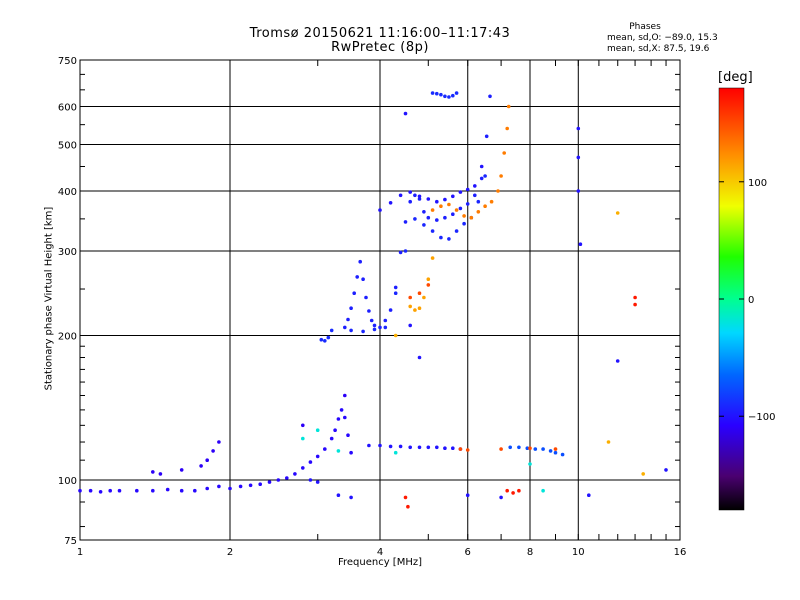 The width and height of the screenshot is (800, 600). What do you see at coordinates (680, 552) in the screenshot?
I see `x-tick-label: 16` at bounding box center [680, 552].